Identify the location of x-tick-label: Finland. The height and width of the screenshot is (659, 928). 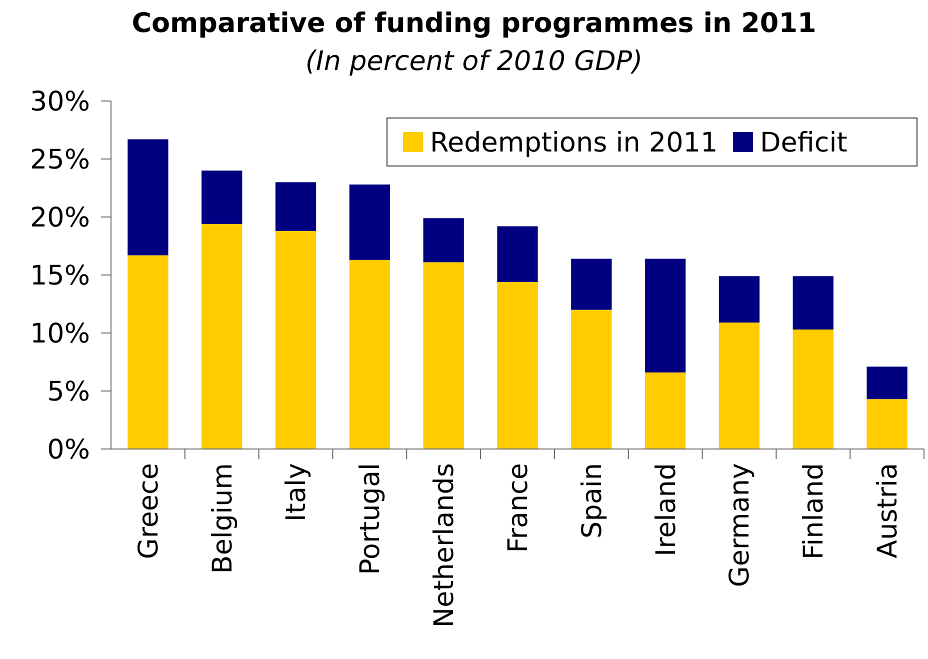
(814, 511).